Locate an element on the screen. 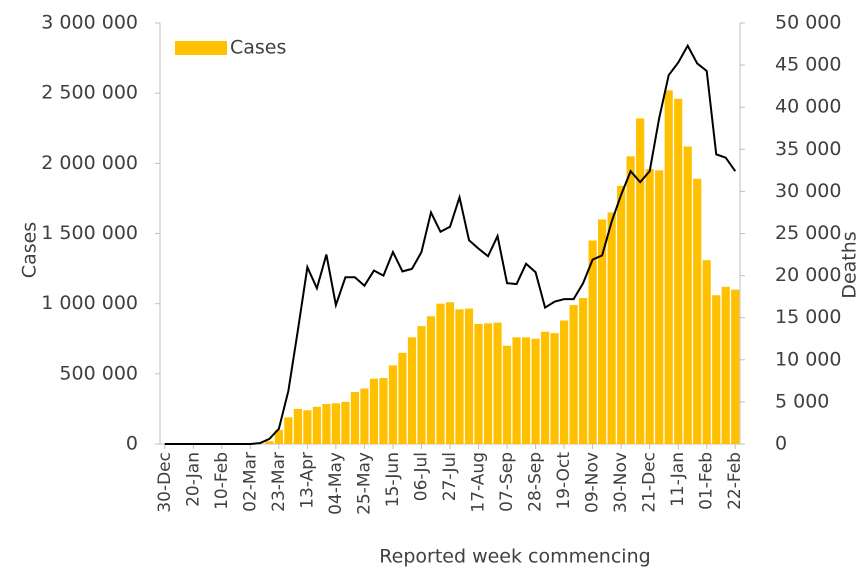 This screenshot has height=568, width=861. y-tick-label: 2 500 000 is located at coordinates (89, 93).